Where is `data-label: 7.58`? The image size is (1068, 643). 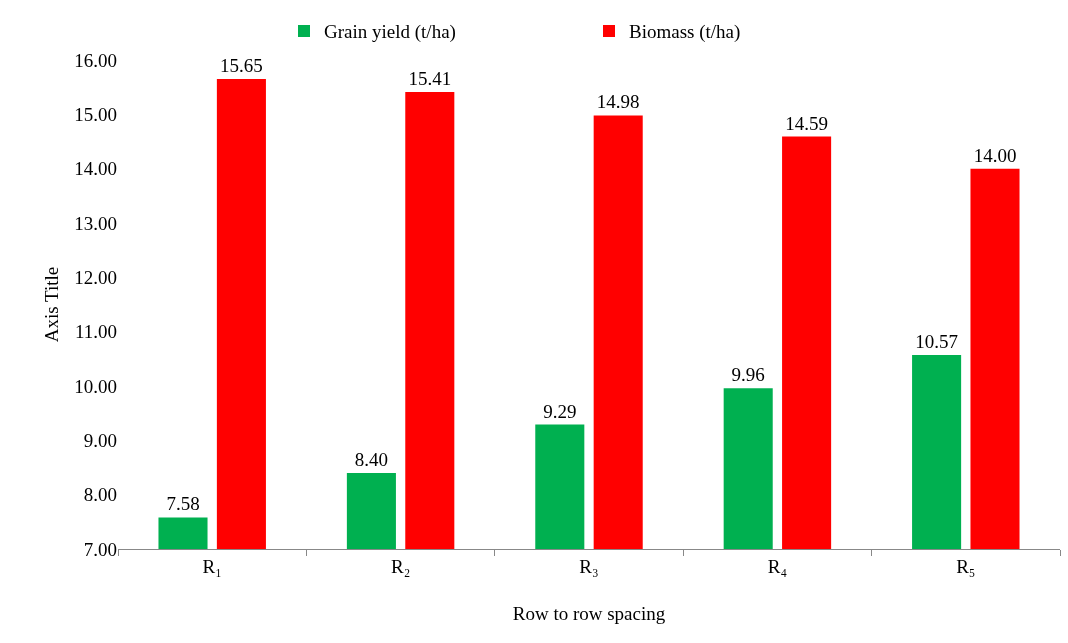
data-label: 7.58 is located at coordinates (183, 504).